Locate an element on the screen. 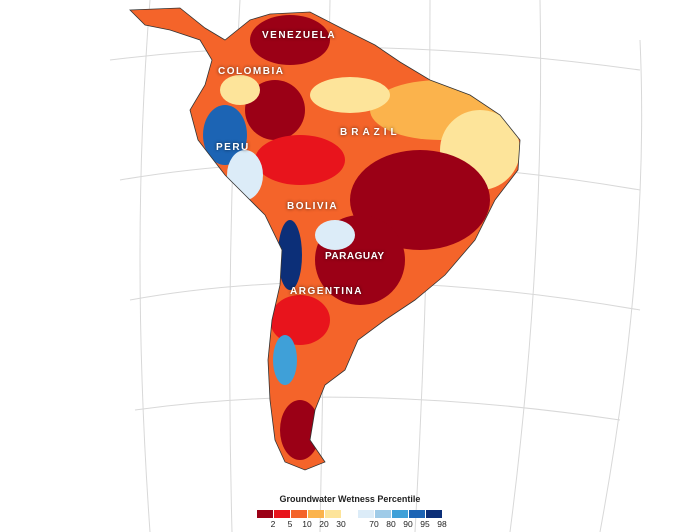 The height and width of the screenshot is (532, 700). legend-wet-swatches is located at coordinates (400, 514).